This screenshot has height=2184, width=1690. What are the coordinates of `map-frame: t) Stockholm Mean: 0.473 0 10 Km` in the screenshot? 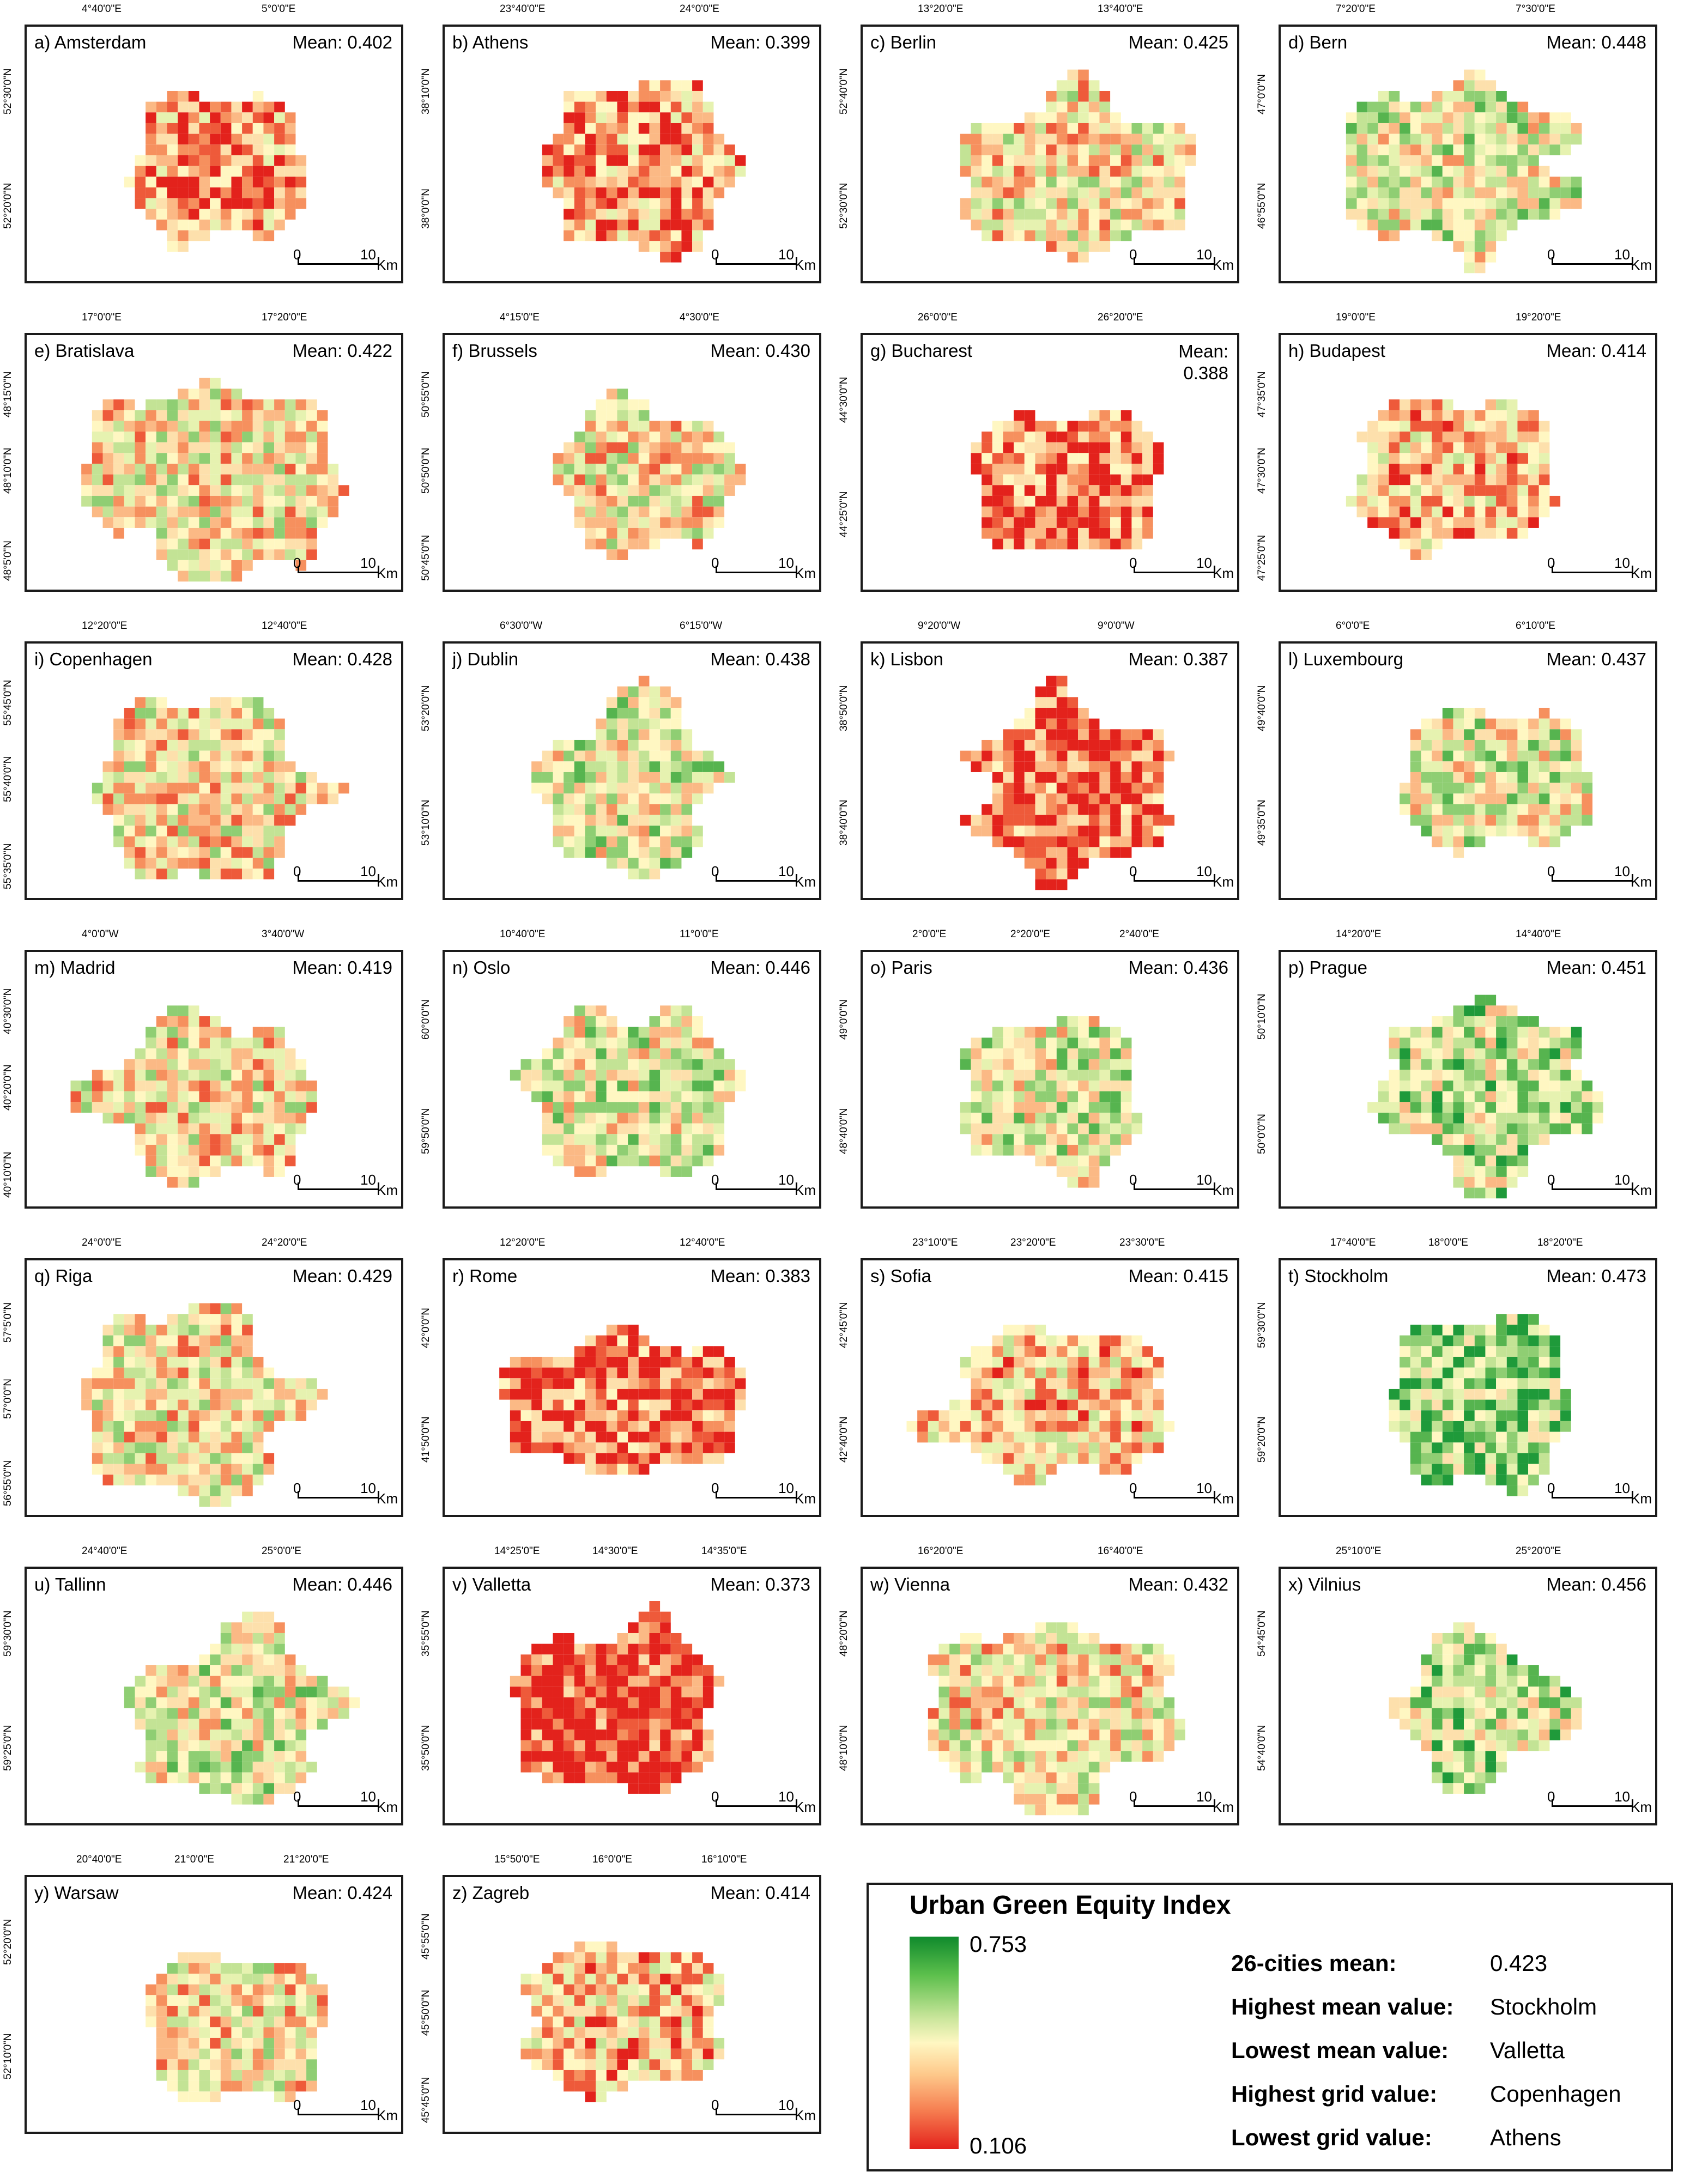 It's located at (1468, 1387).